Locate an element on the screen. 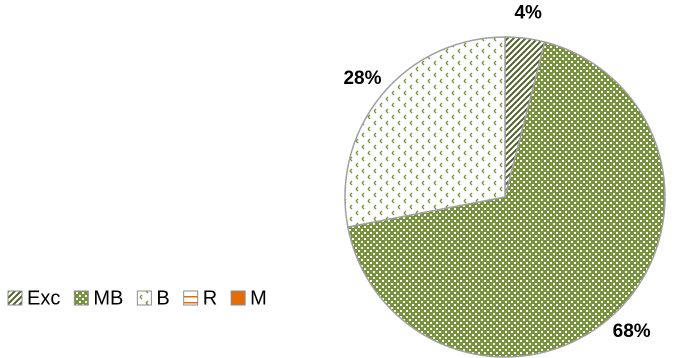 This screenshot has width=679, height=358. legend-label: R is located at coordinates (210, 298).